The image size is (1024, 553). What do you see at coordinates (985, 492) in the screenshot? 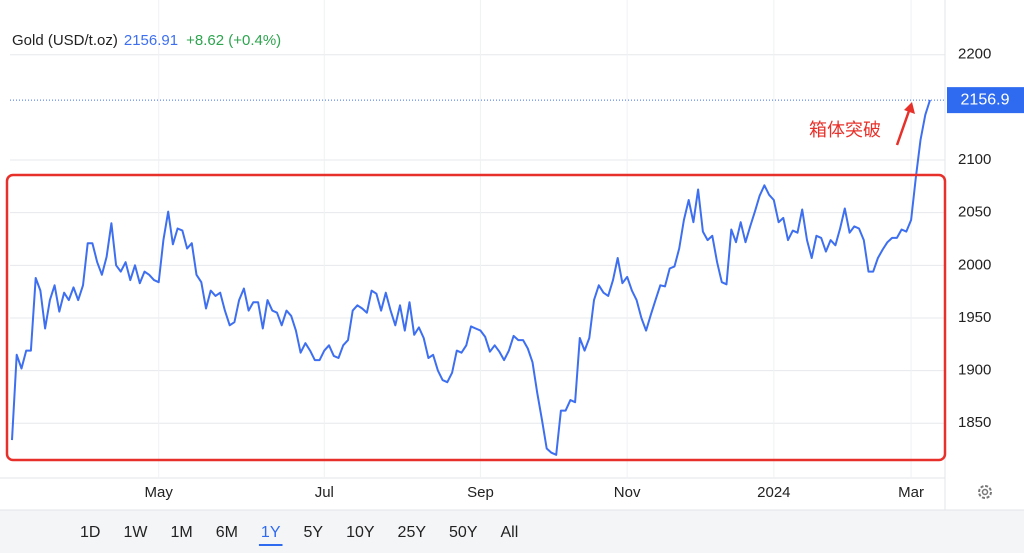
I see `settings-icon` at bounding box center [985, 492].